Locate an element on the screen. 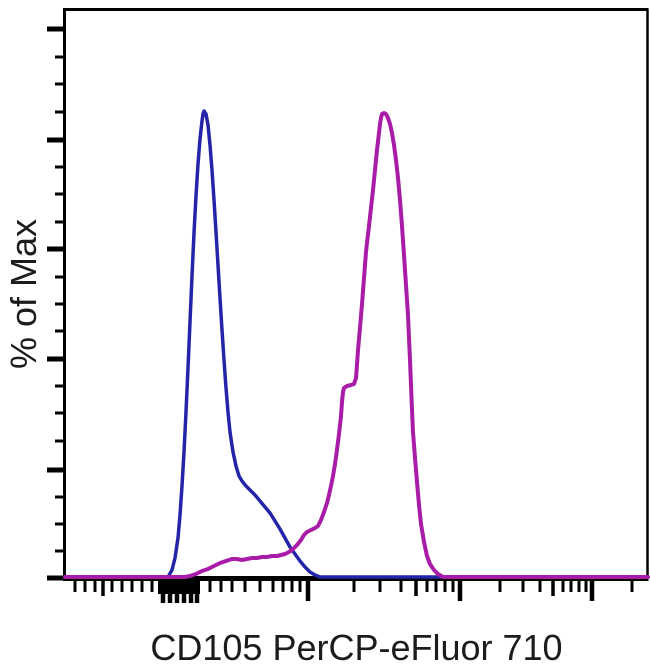  y-axis-title: % of Max is located at coordinates (23, 294).